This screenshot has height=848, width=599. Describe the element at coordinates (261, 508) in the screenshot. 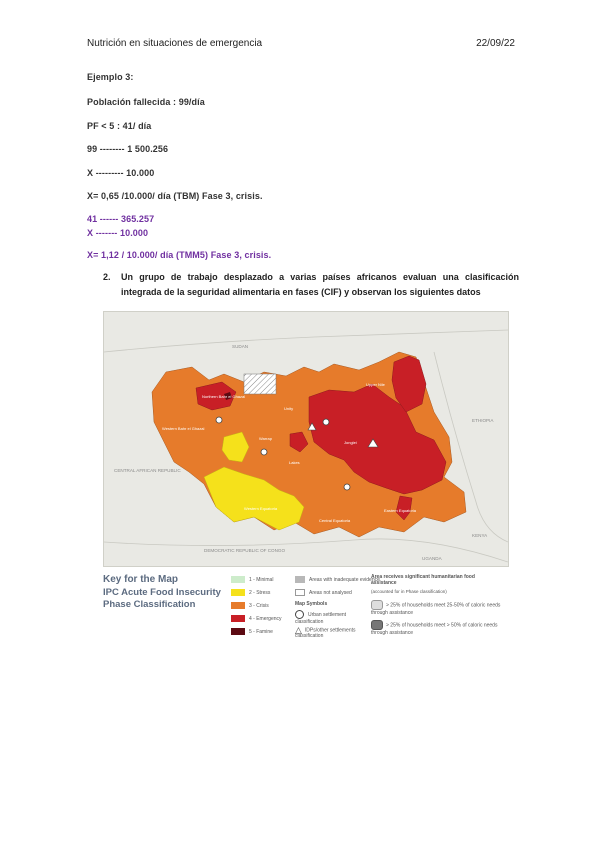

I see `region-label-western-eq: Western Equatoria` at that location.